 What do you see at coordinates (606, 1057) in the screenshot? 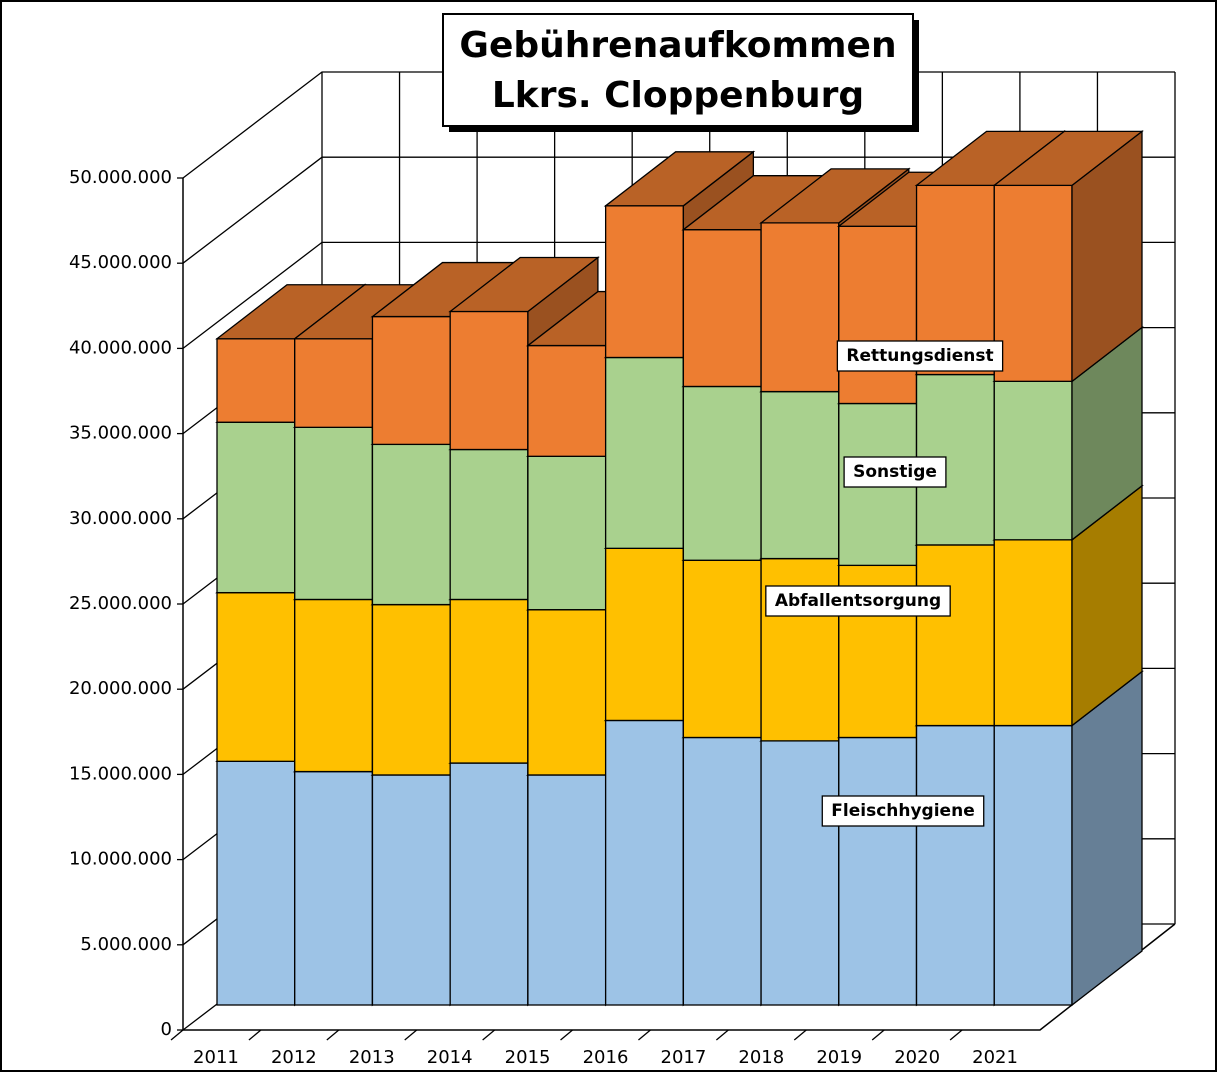
I see `x-tick-label: 2016` at bounding box center [606, 1057].